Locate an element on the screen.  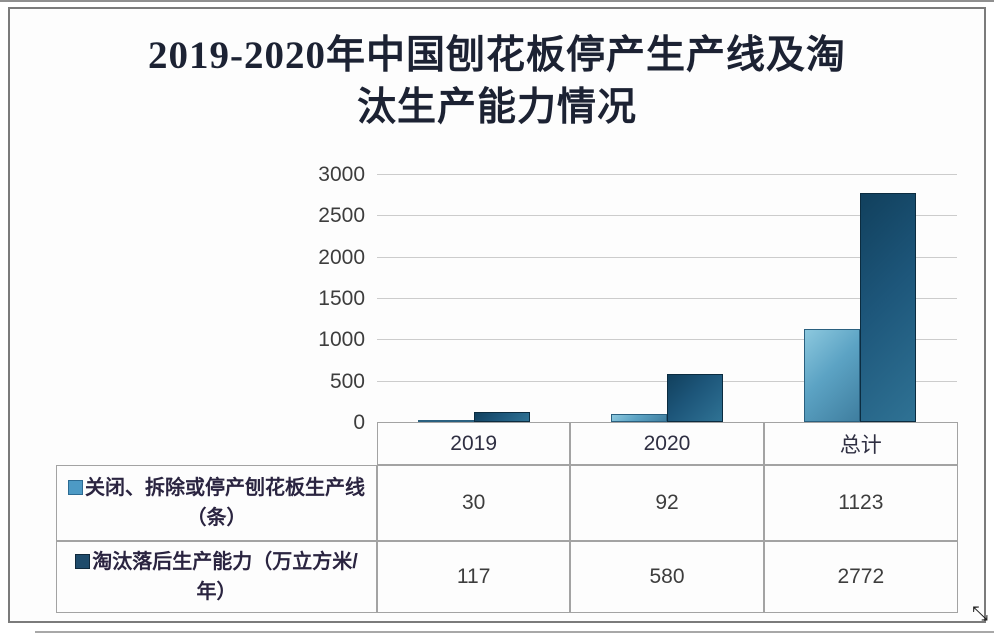
bar-series2-2020 is located at coordinates (695, 398).